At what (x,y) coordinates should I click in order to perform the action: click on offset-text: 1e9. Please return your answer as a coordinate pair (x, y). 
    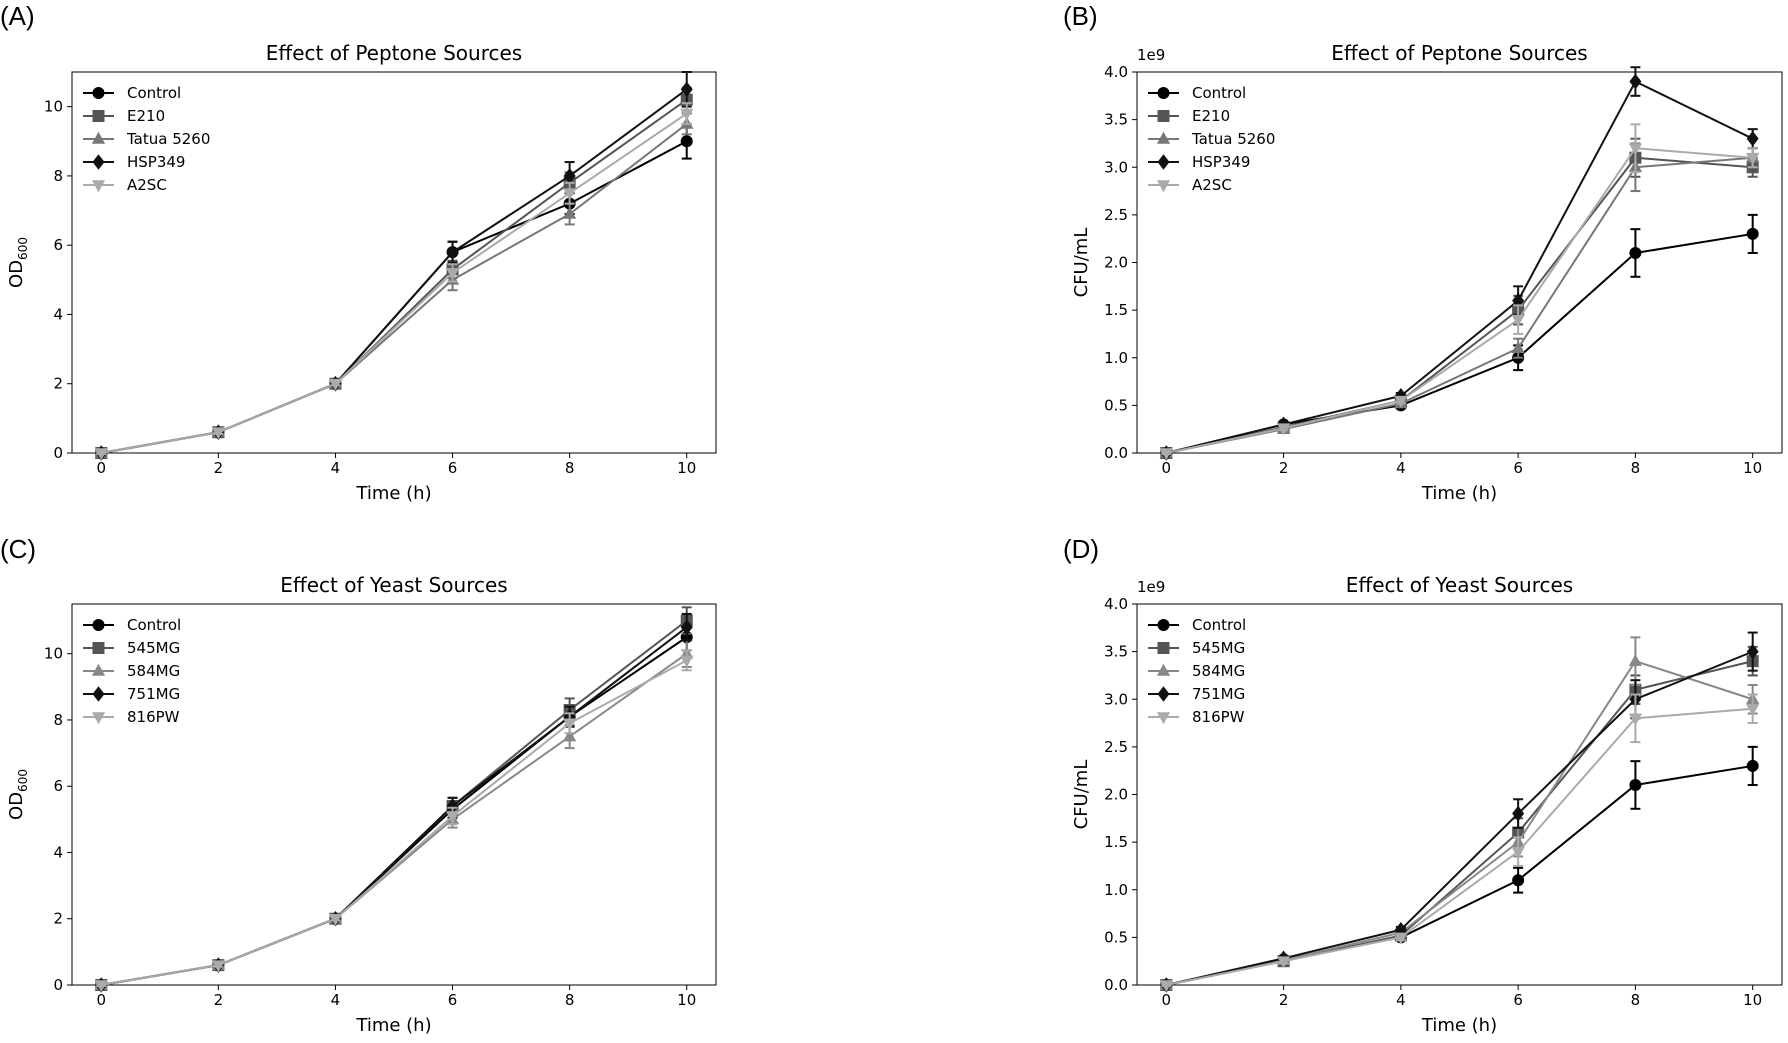
    Looking at the image, I should click on (1151, 587).